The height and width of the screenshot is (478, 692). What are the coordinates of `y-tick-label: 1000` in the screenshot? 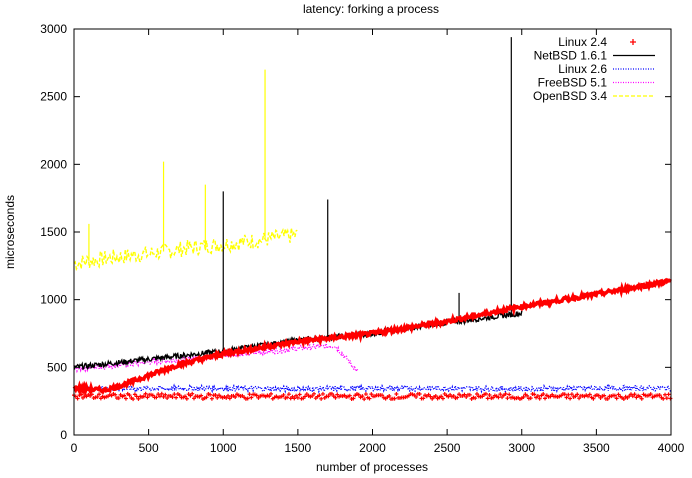 It's located at (53, 300).